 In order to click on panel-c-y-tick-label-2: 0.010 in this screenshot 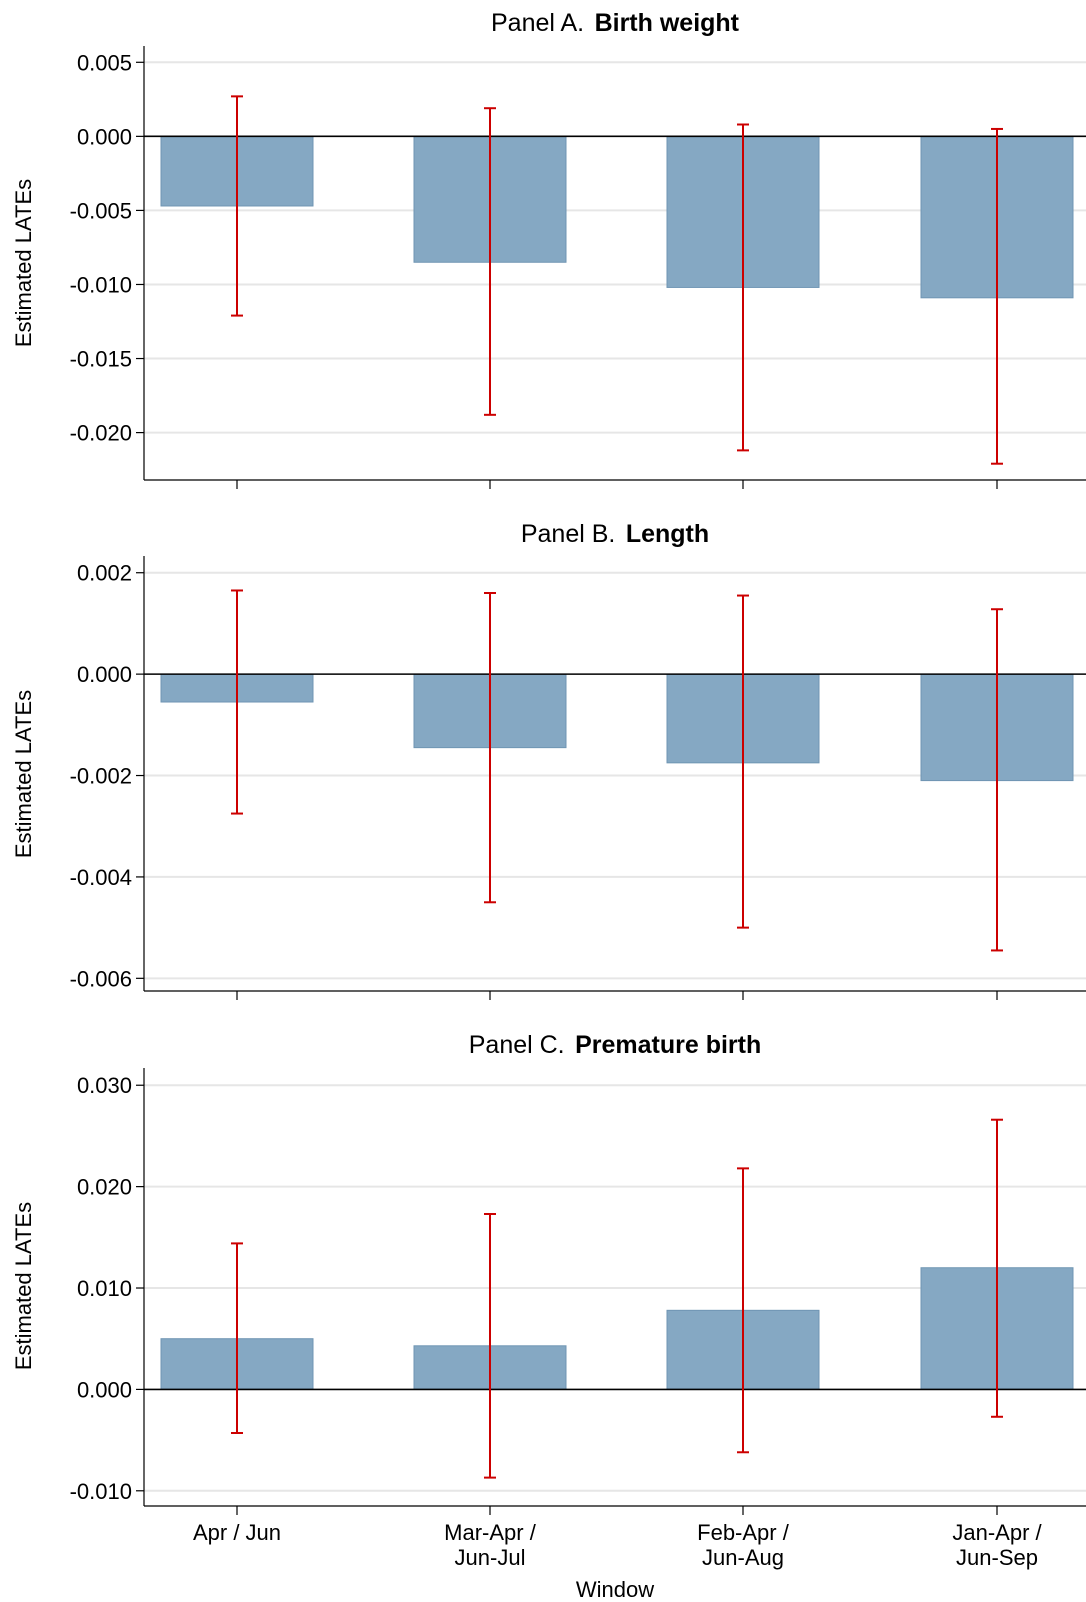, I will do `click(104, 1288)`.